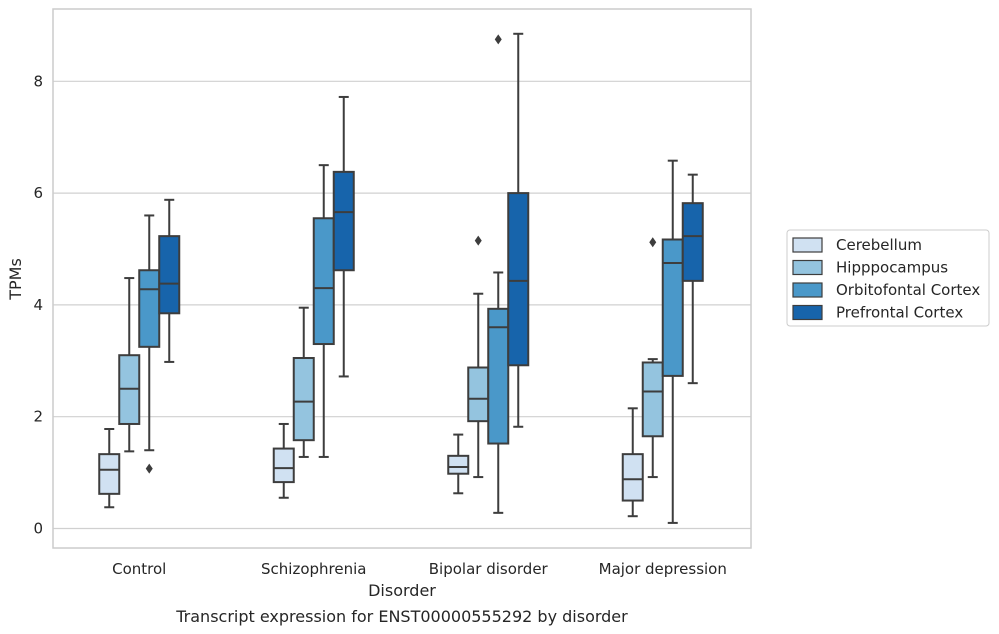 This screenshot has height=634, width=999. Describe the element at coordinates (892, 268) in the screenshot. I see `legend-label: Hipppocampus` at that location.